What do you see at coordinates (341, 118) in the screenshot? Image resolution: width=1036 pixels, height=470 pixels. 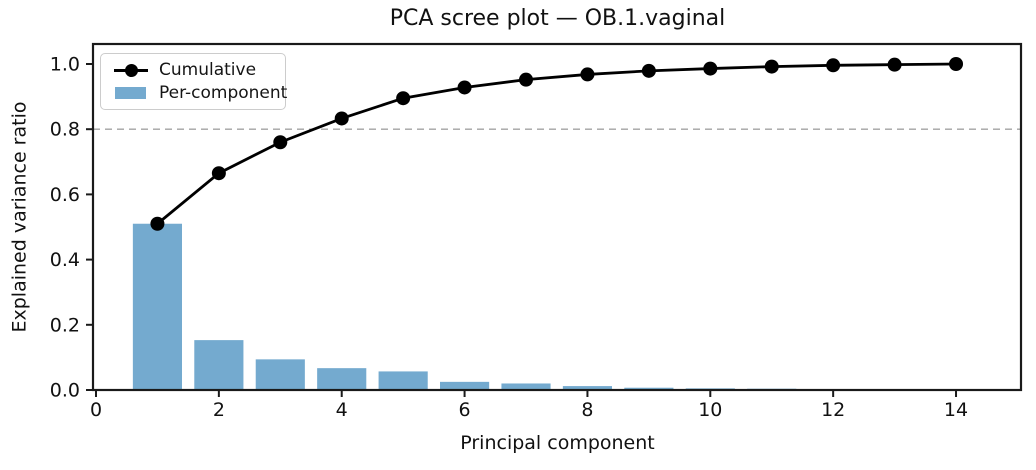 I see `cumulative-point-pc4` at bounding box center [341, 118].